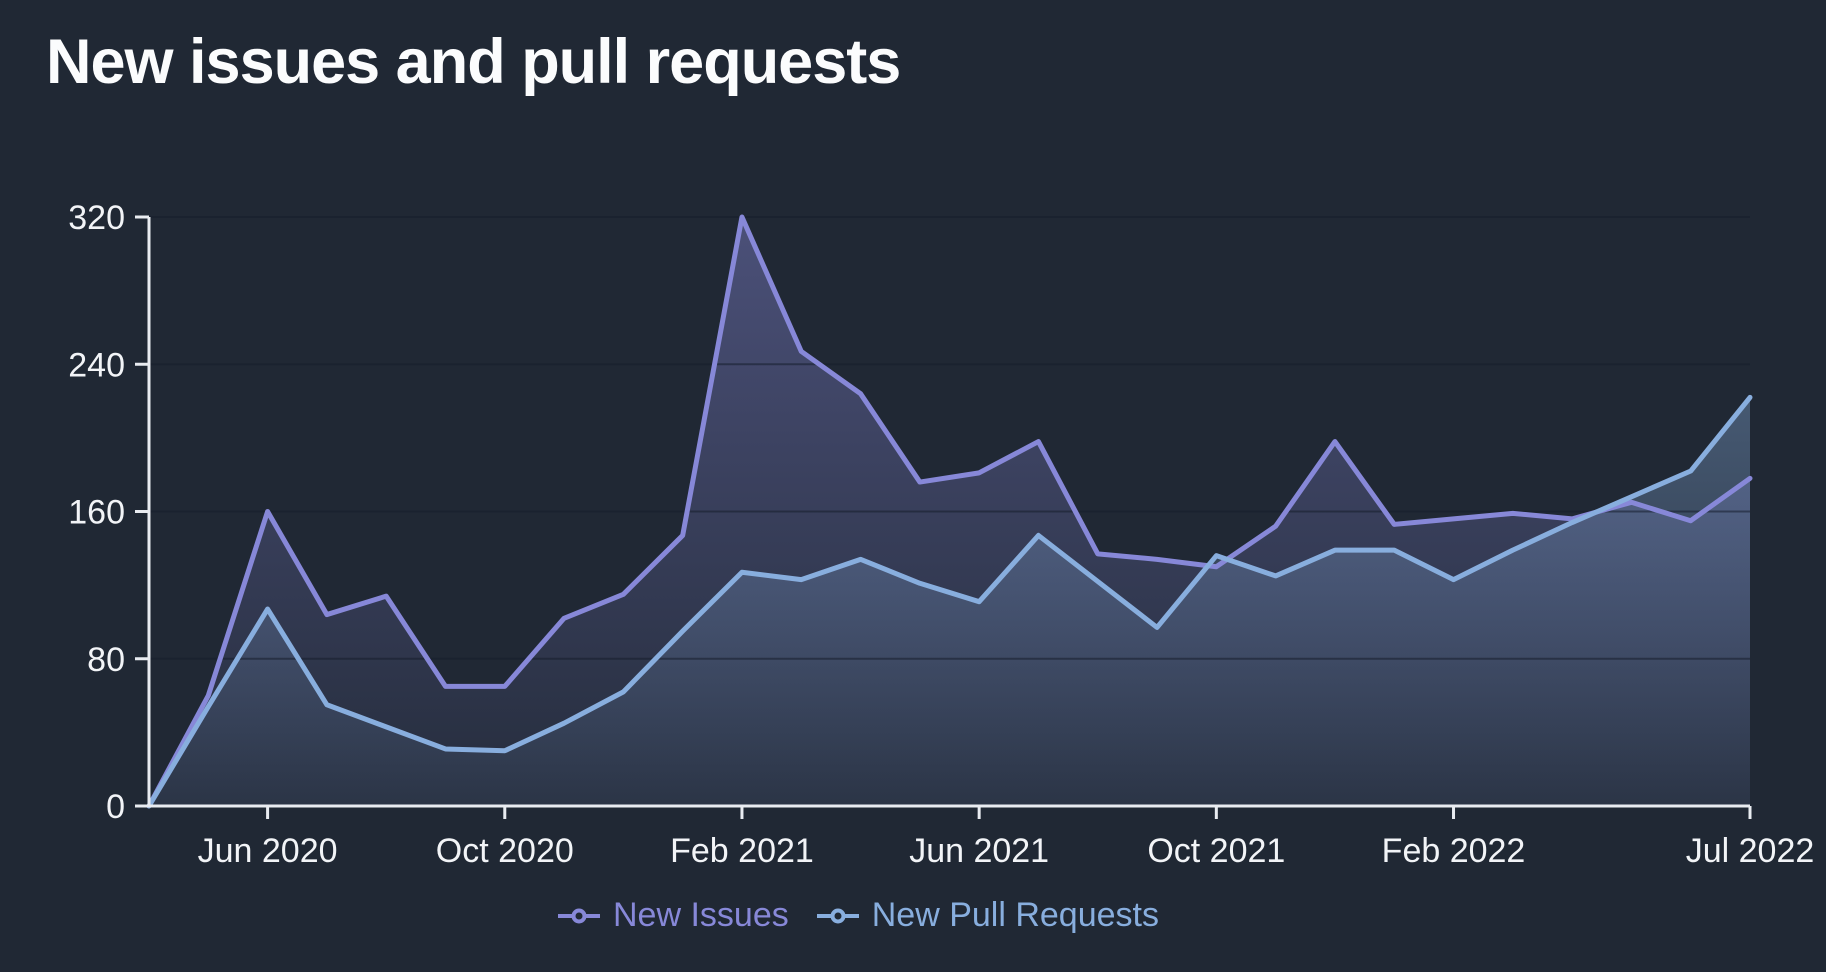 The height and width of the screenshot is (972, 1826). What do you see at coordinates (979, 851) in the screenshot?
I see `x-tick-label: Jun 2021` at bounding box center [979, 851].